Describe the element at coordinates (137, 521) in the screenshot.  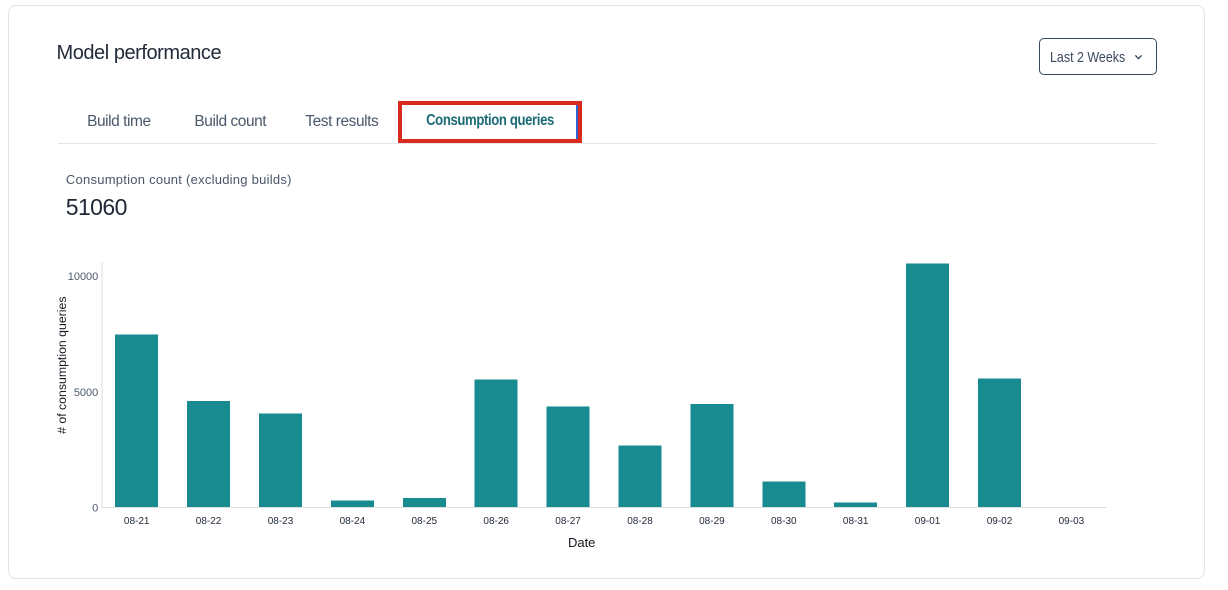
I see `svg-text: 08-21` at that location.